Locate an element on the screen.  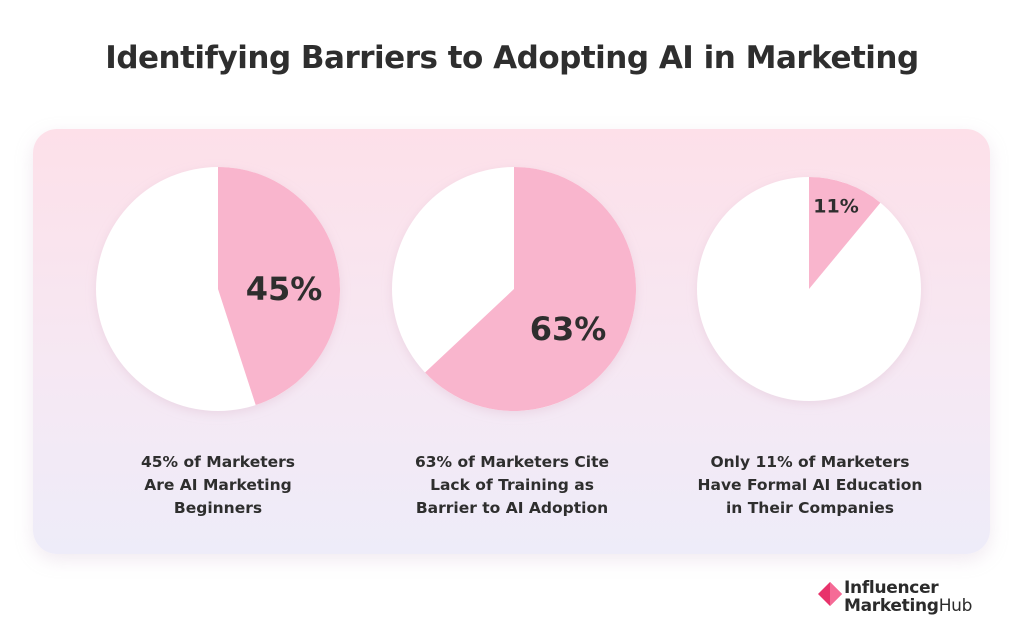
logo-line-1: Influencer is located at coordinates (891, 588).